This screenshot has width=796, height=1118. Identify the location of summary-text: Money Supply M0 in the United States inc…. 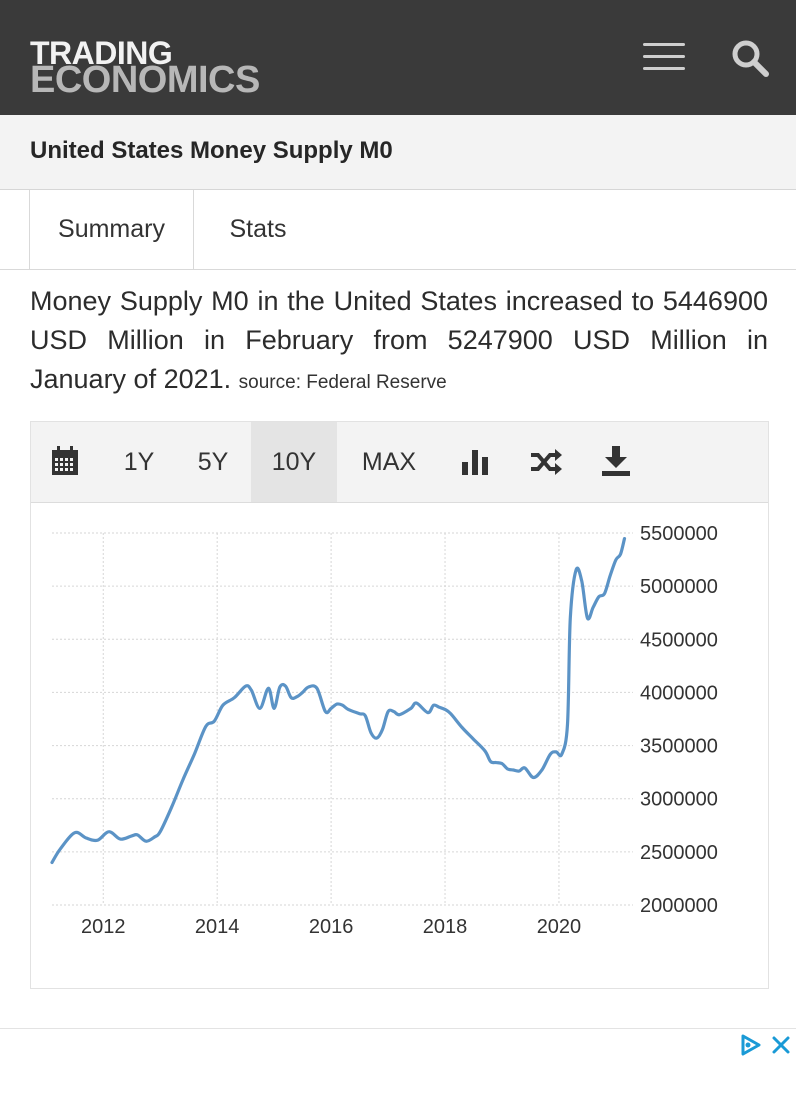
(399, 340).